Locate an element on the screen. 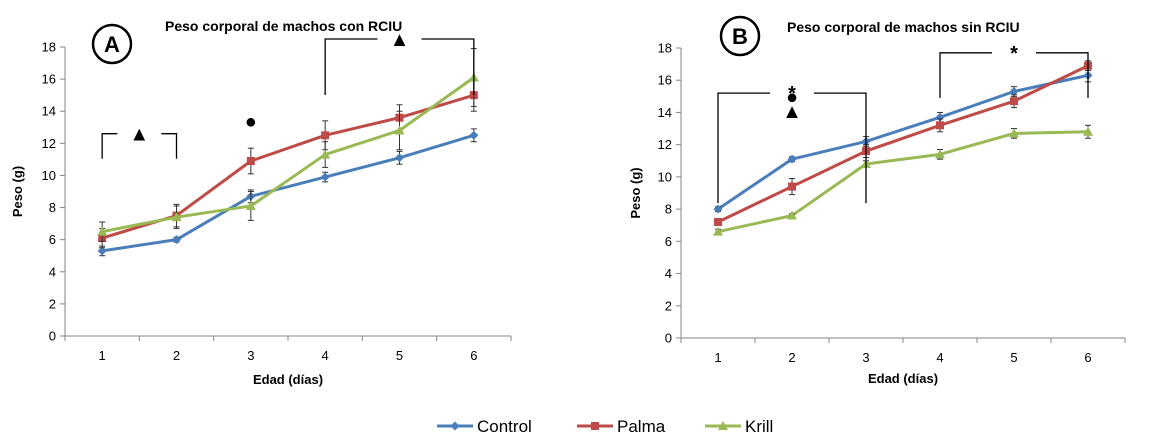  legend: Control Palma Krill is located at coordinates (605, 426).